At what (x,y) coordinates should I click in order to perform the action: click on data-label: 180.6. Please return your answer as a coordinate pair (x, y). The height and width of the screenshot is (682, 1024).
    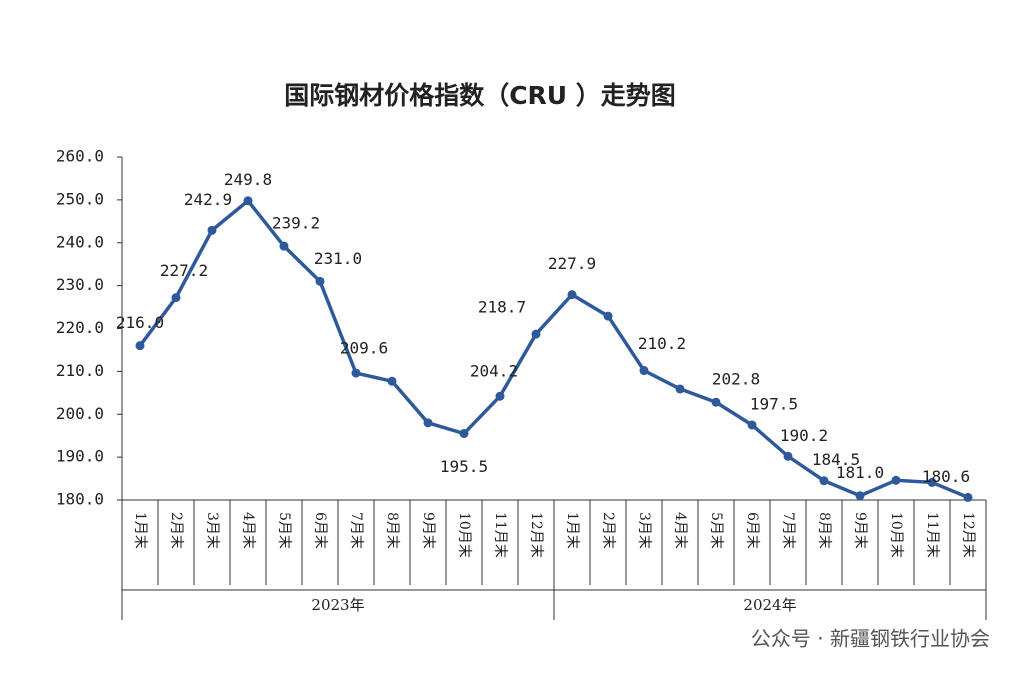
    Looking at the image, I should click on (946, 476).